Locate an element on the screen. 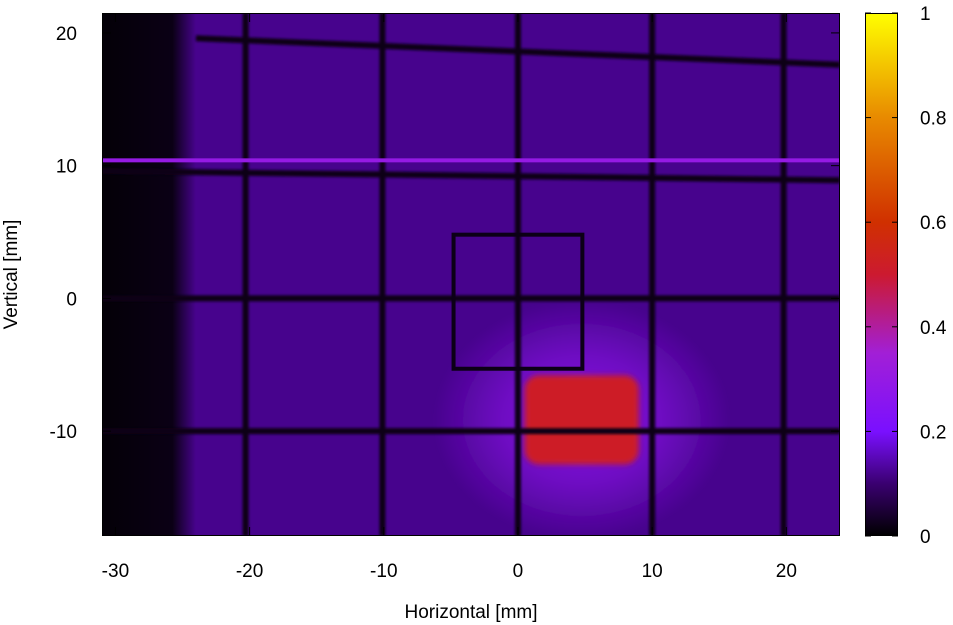  colorbar-tick-label: 0.6 is located at coordinates (933, 223).